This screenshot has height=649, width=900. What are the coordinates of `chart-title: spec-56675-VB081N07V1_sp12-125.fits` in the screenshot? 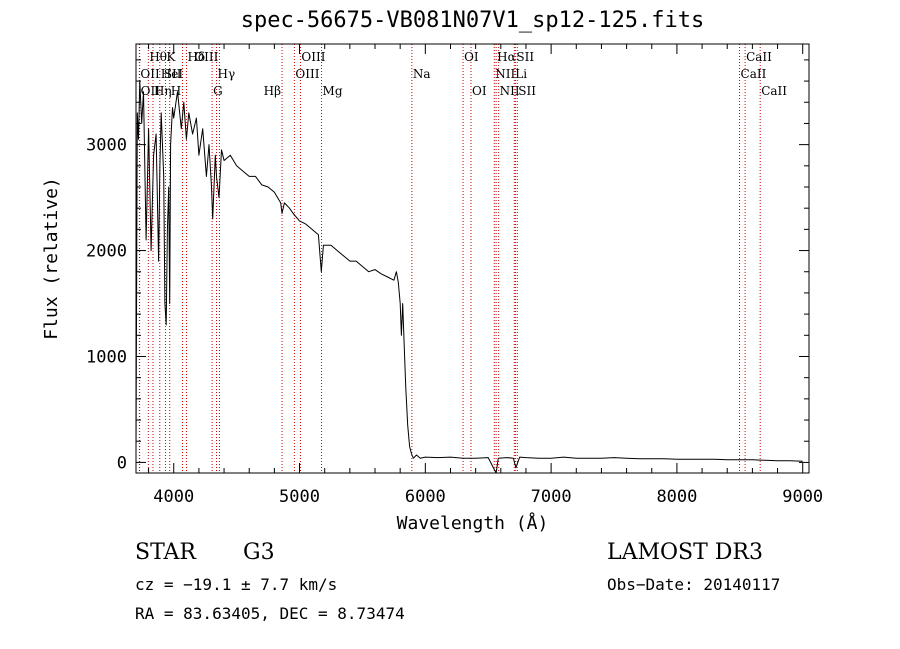 It's located at (472, 20).